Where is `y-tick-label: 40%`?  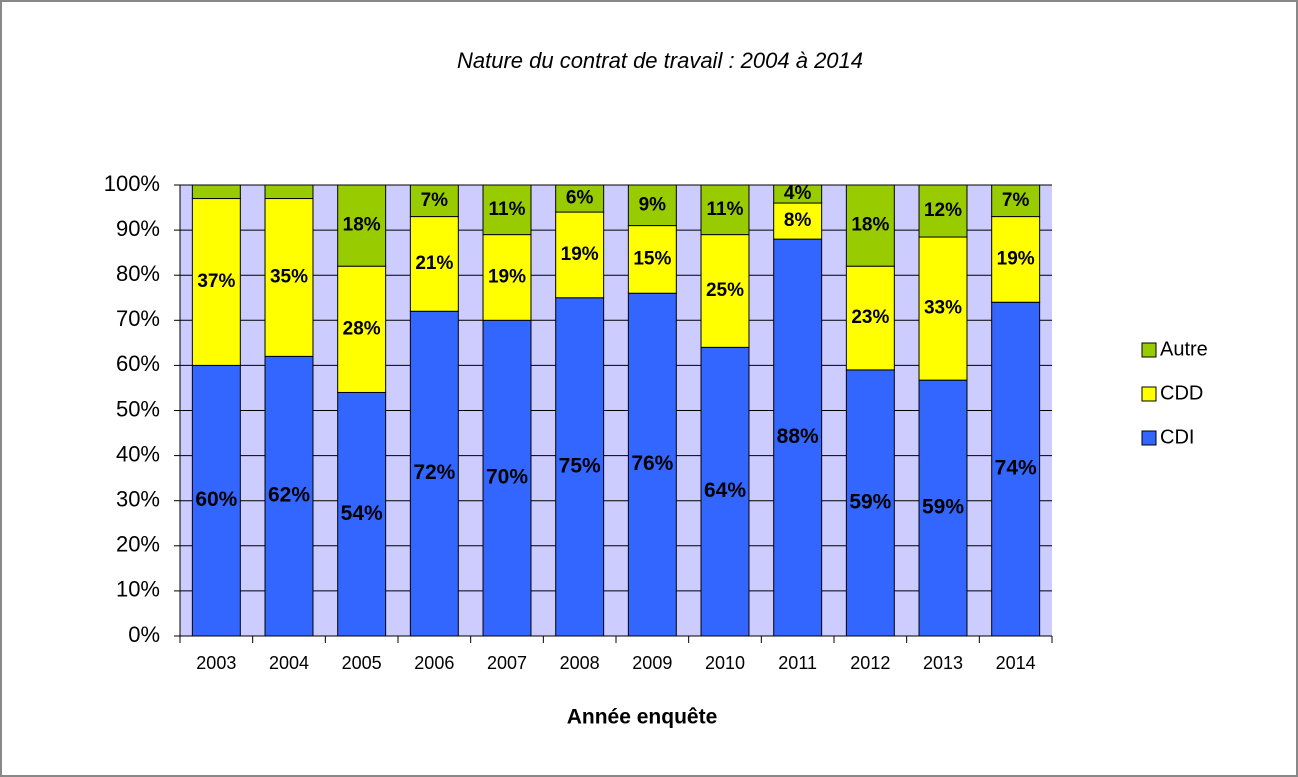
y-tick-label: 40% is located at coordinates (138, 453).